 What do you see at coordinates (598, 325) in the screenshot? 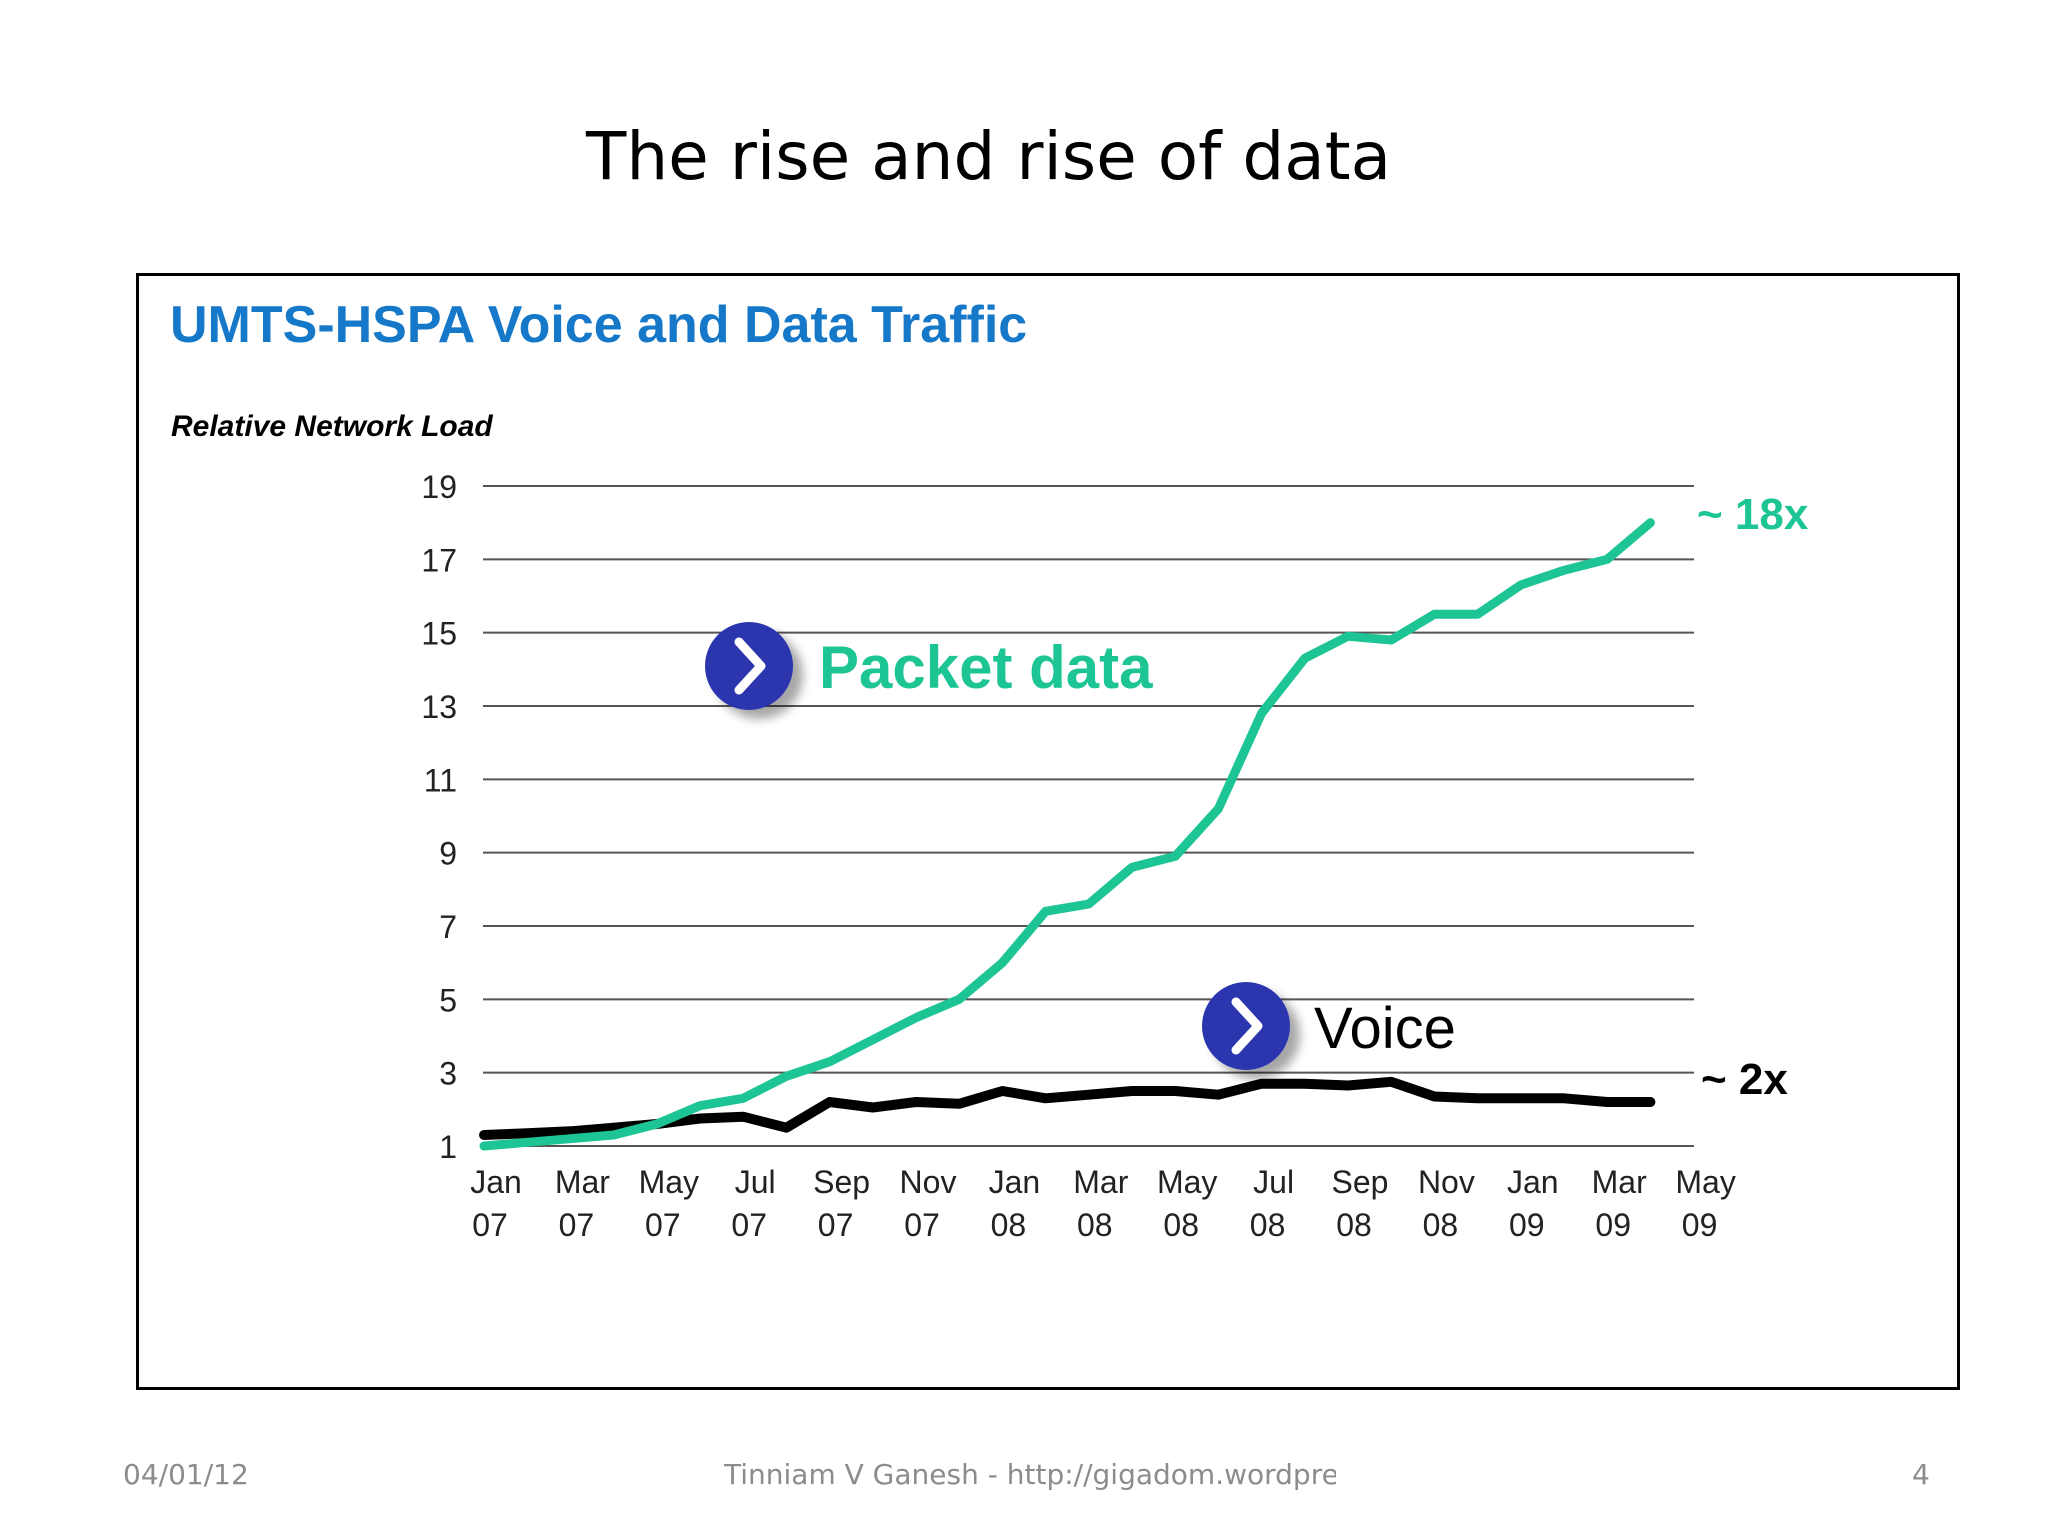
I see `chart-title: UMTS-HSPA Voice and Data Traffic` at bounding box center [598, 325].